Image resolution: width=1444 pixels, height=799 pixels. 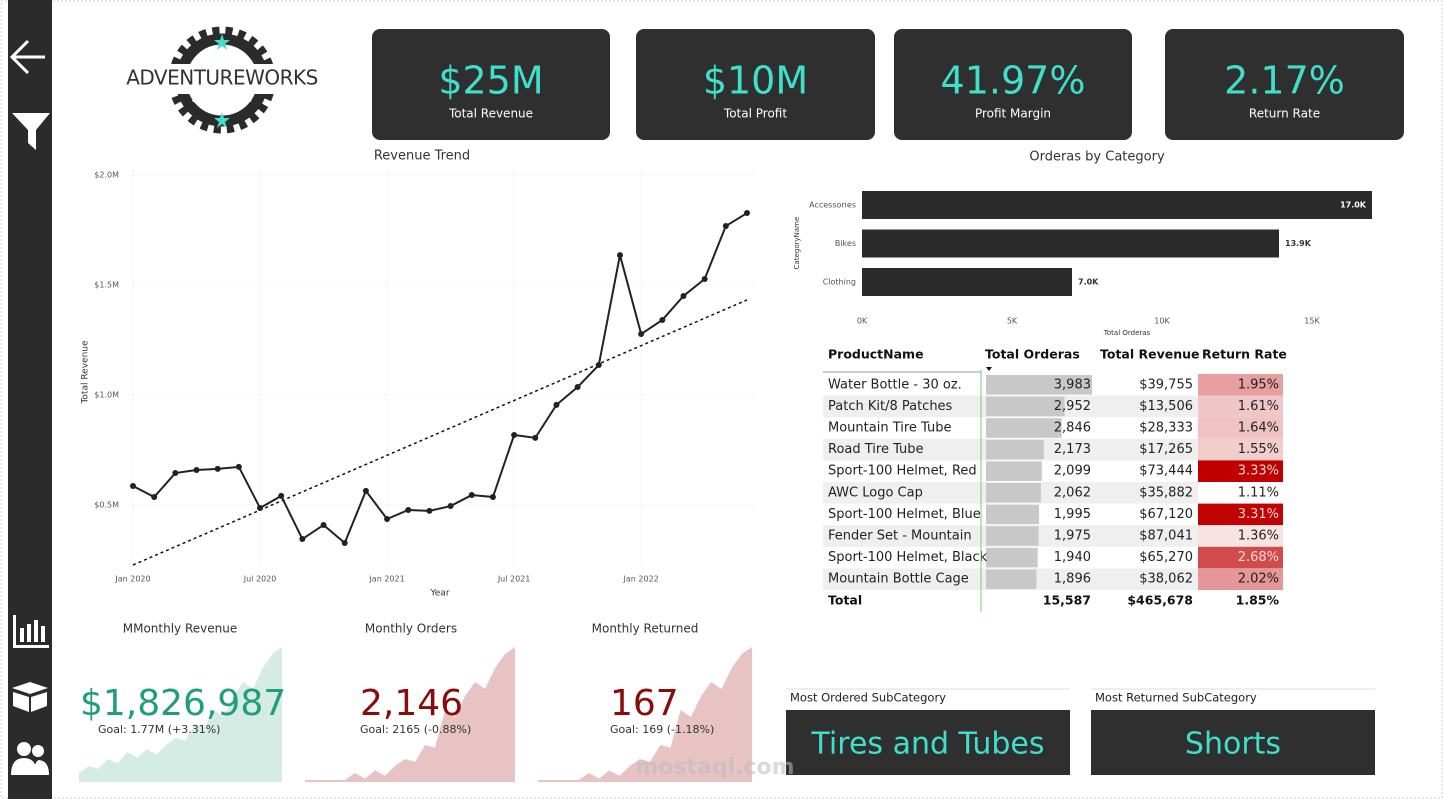 What do you see at coordinates (106, 175) in the screenshot?
I see `y-tick-label: $2.0M` at bounding box center [106, 175].